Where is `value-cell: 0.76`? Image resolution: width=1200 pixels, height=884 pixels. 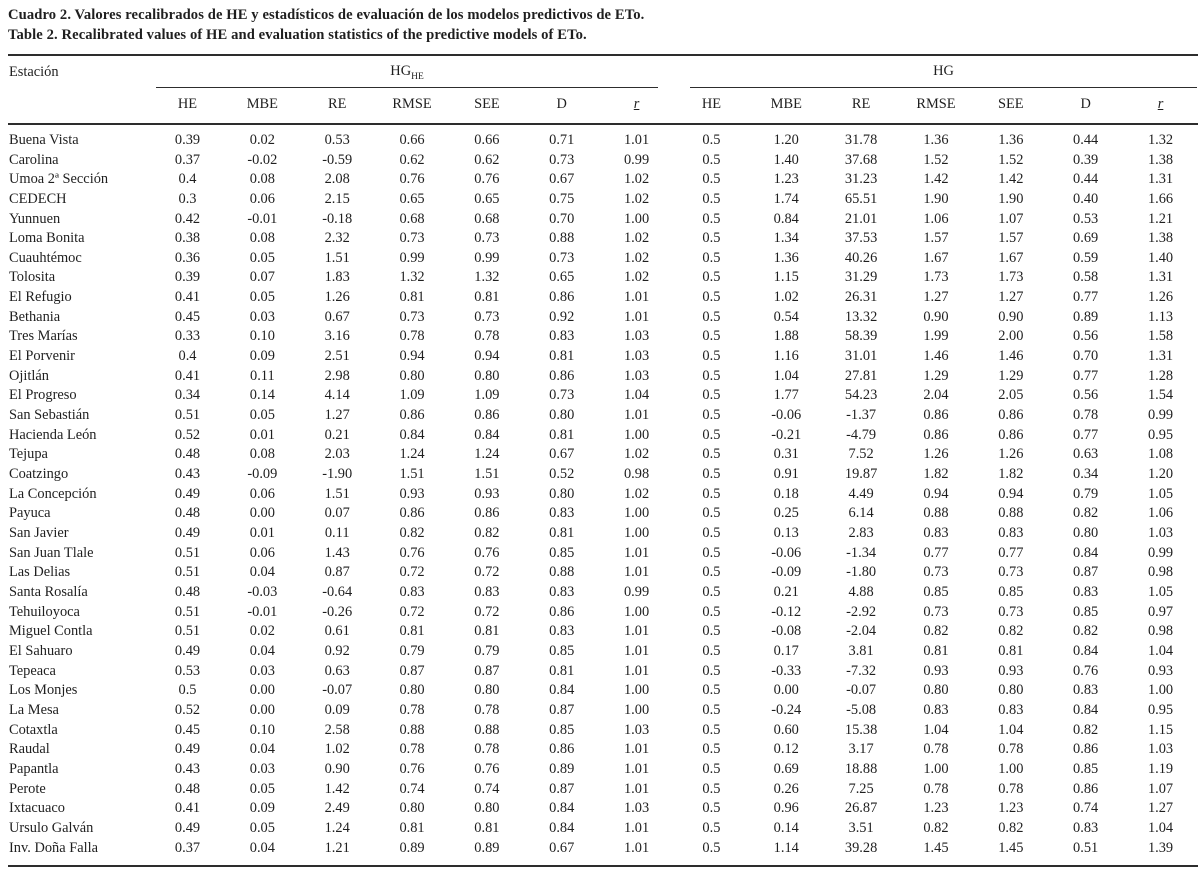
value-cell: 0.76 is located at coordinates (412, 552).